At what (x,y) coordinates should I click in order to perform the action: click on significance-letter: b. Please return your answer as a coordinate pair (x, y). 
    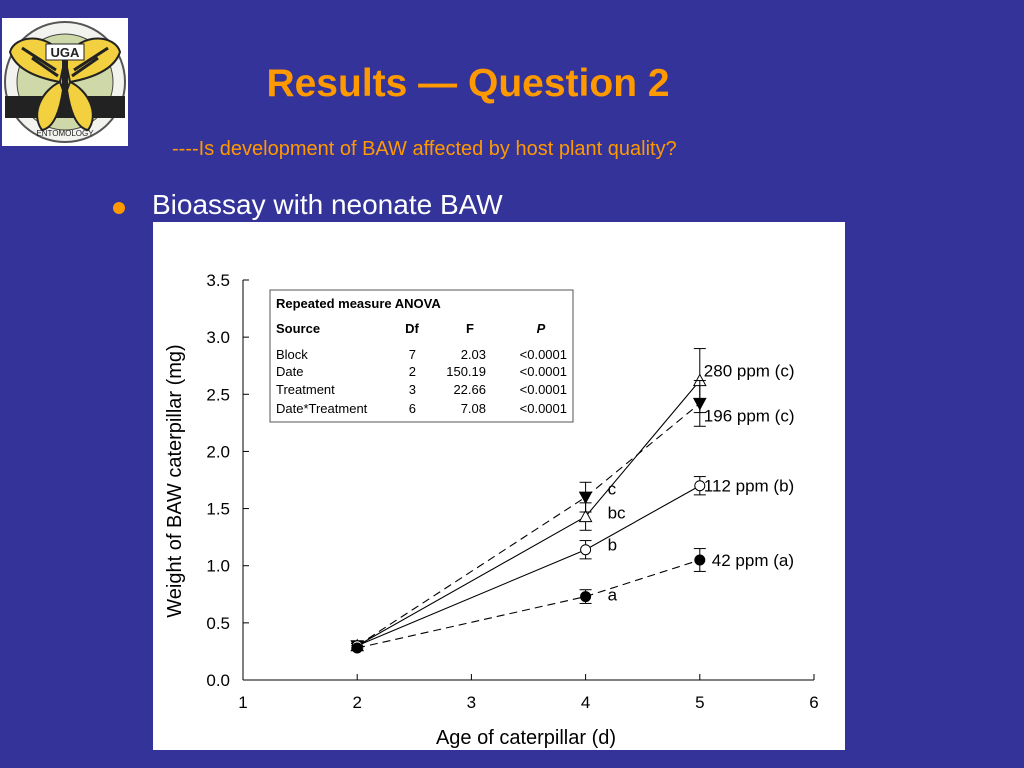
    Looking at the image, I should click on (612, 544).